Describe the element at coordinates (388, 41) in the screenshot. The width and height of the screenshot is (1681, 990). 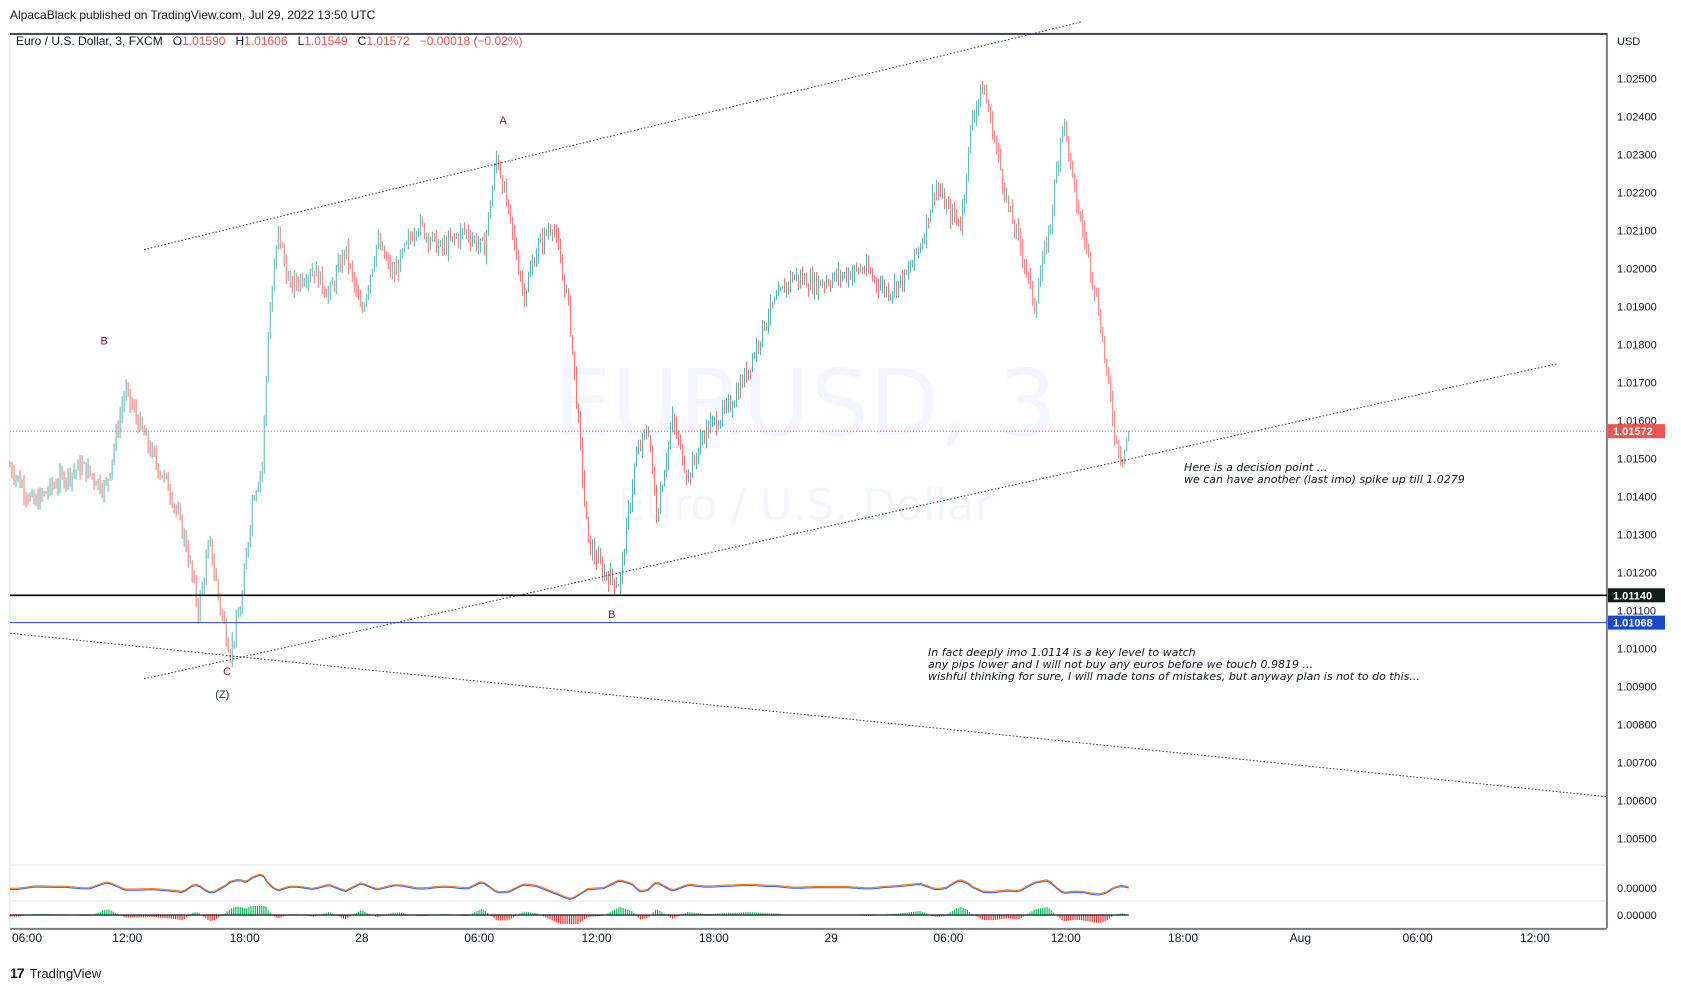
I see `legend-close: 1.01572` at that location.